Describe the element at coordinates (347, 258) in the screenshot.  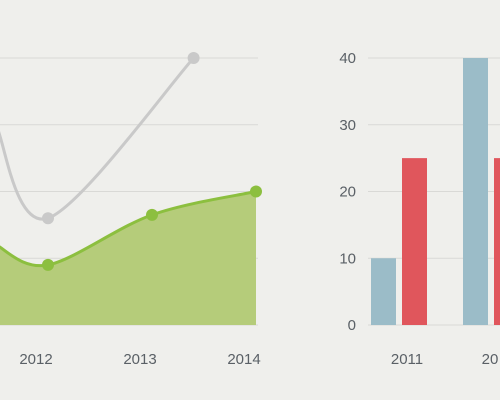
I see `right-y-tick-label: 10` at that location.